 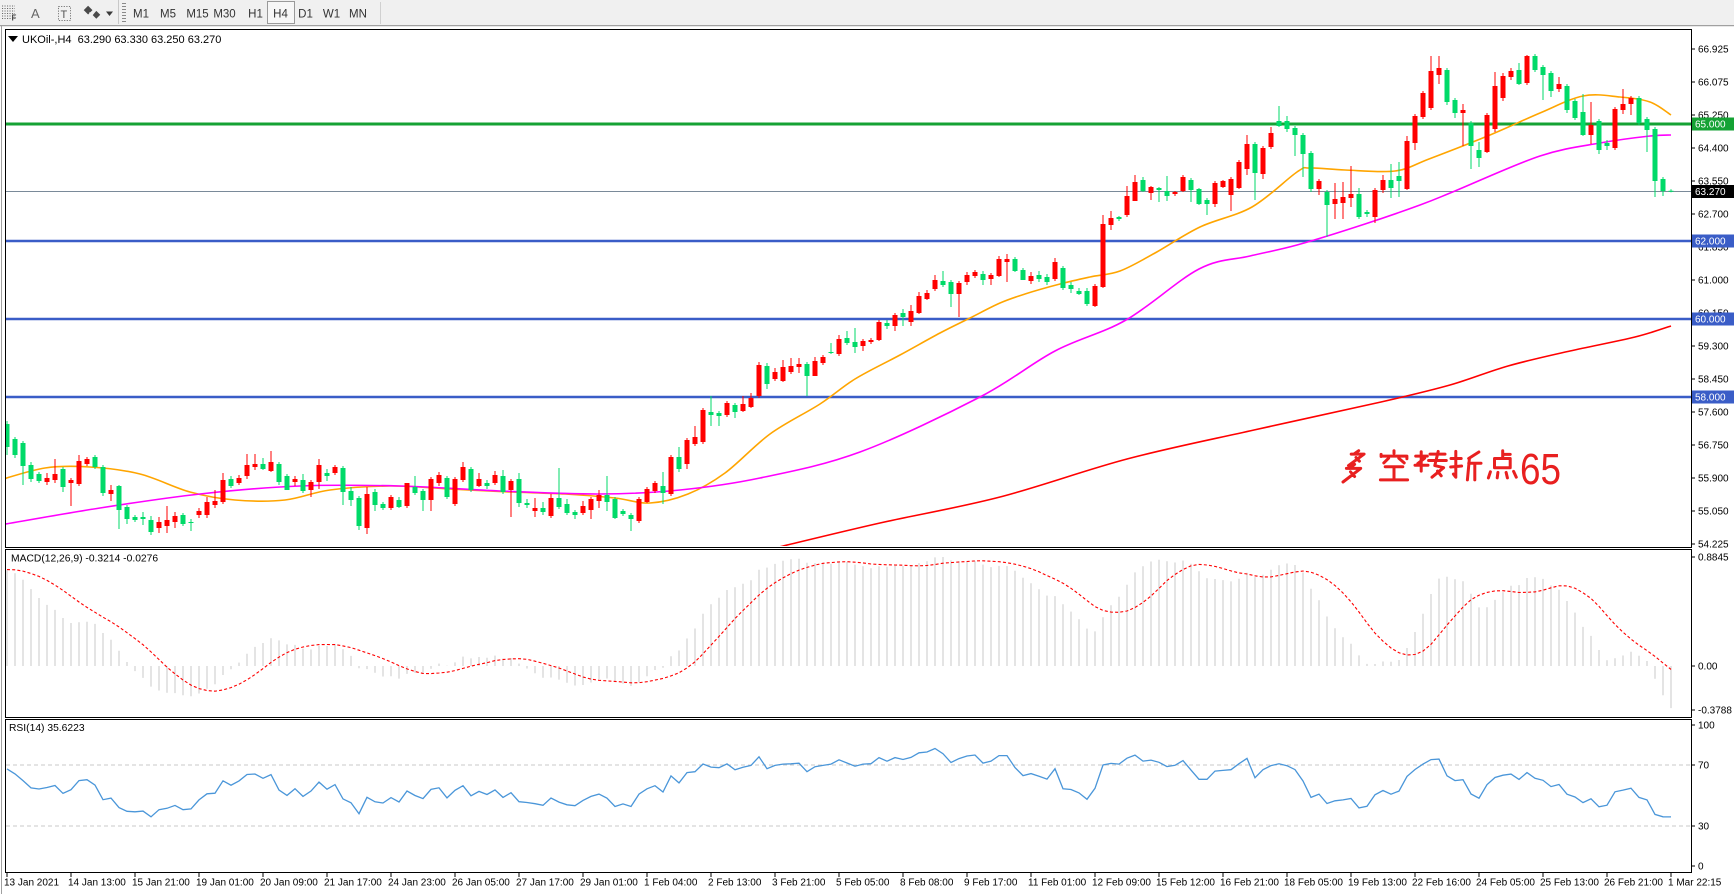 I want to click on svg-text: 14 Jan 13:00, so click(x=97, y=883).